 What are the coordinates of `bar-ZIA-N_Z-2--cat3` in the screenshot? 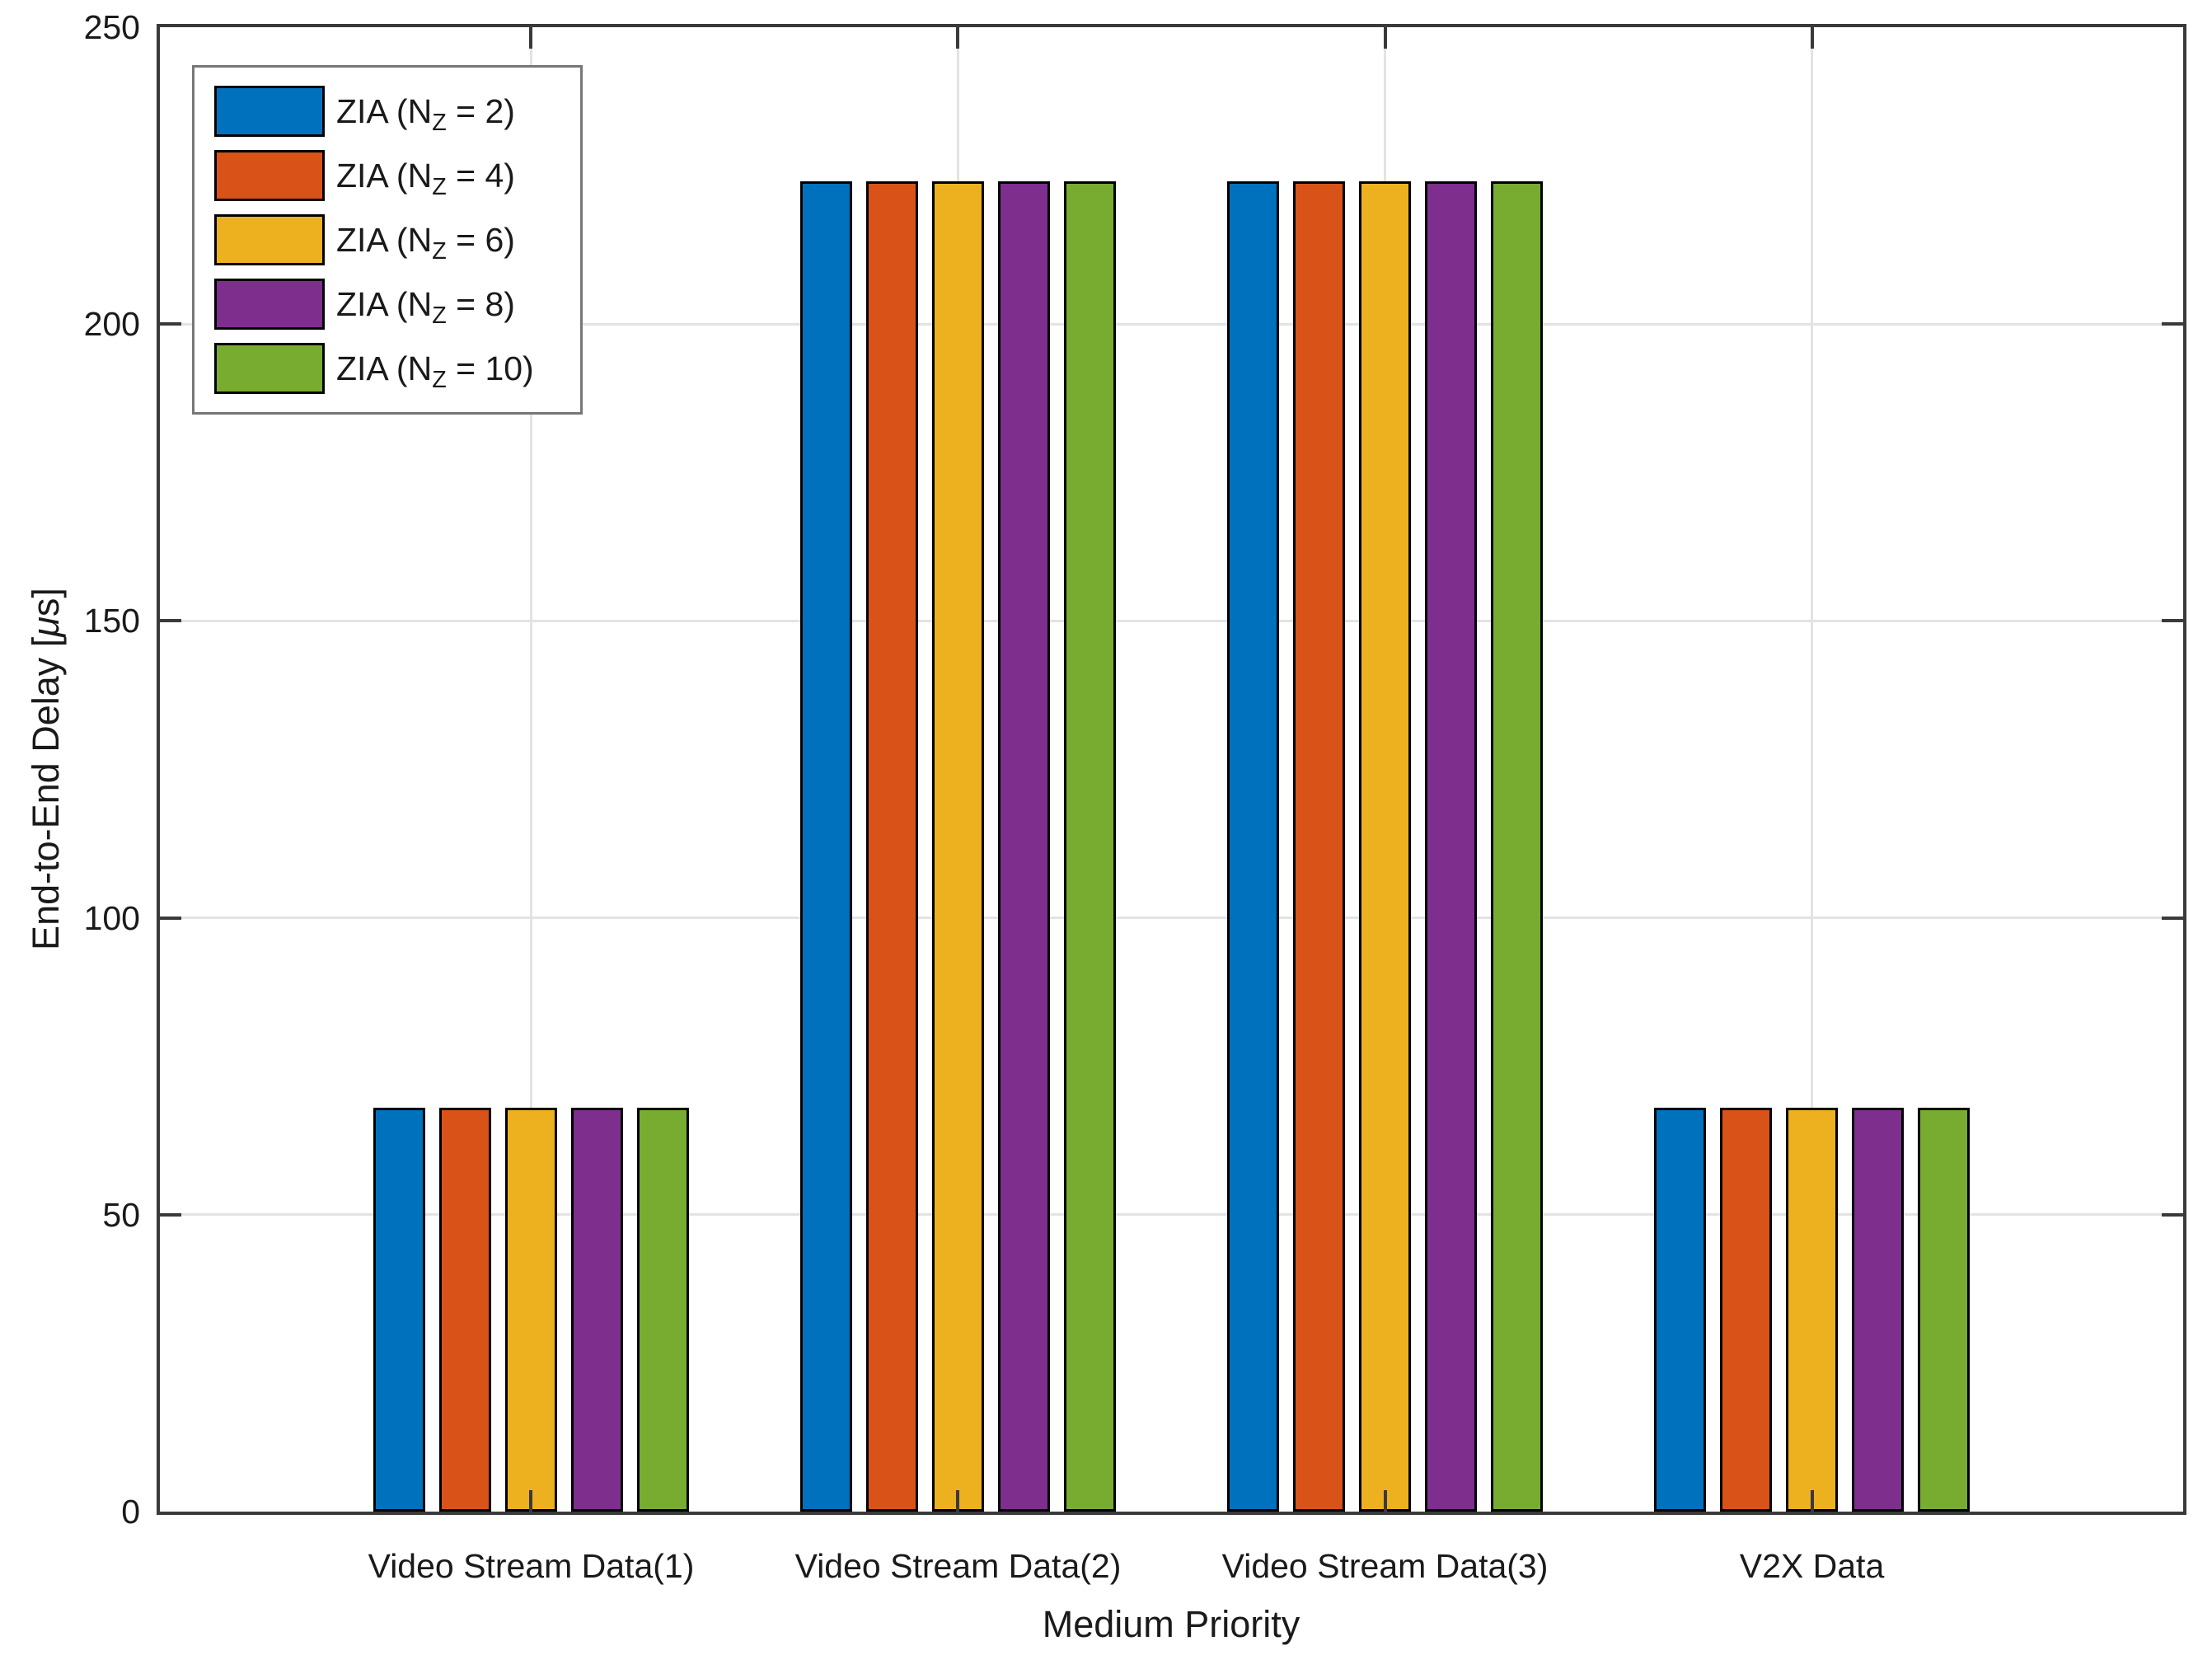 It's located at (1253, 846).